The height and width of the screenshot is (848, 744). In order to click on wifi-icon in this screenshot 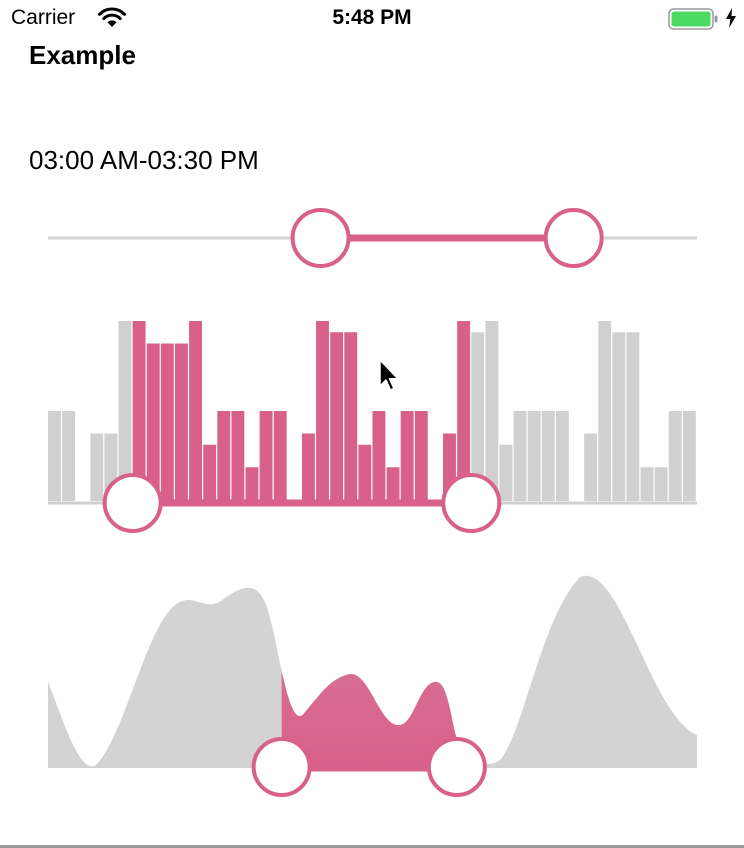, I will do `click(112, 17)`.